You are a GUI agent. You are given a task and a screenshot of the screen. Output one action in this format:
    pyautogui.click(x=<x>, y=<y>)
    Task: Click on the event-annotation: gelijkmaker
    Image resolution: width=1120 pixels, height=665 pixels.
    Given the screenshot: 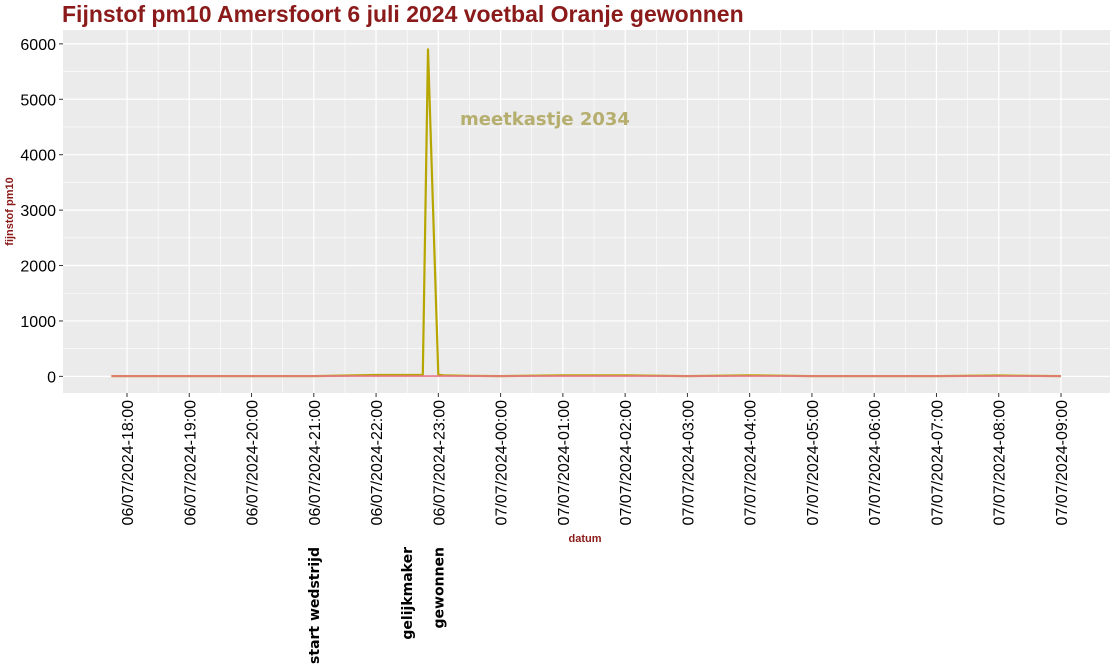 What is the action you would take?
    pyautogui.click(x=408, y=593)
    